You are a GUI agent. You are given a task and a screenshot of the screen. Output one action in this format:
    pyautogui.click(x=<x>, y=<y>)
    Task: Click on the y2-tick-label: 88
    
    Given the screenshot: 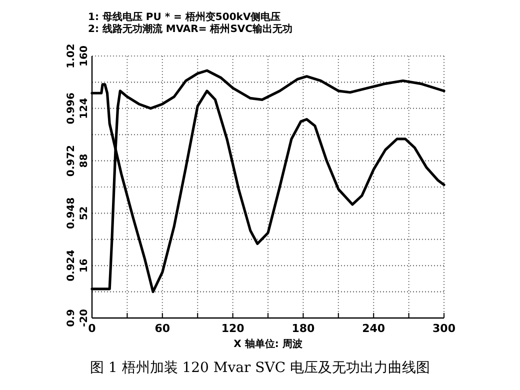 What is the action you would take?
    pyautogui.click(x=84, y=161)
    